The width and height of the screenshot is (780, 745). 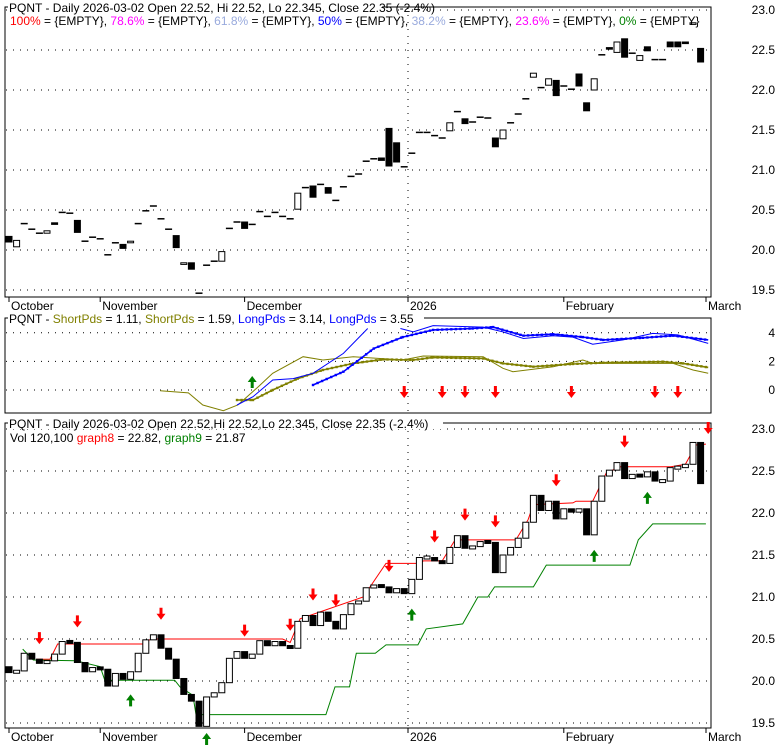 What do you see at coordinates (358, 365) in the screenshot?
I see `indicator-panel-frame` at bounding box center [358, 365].